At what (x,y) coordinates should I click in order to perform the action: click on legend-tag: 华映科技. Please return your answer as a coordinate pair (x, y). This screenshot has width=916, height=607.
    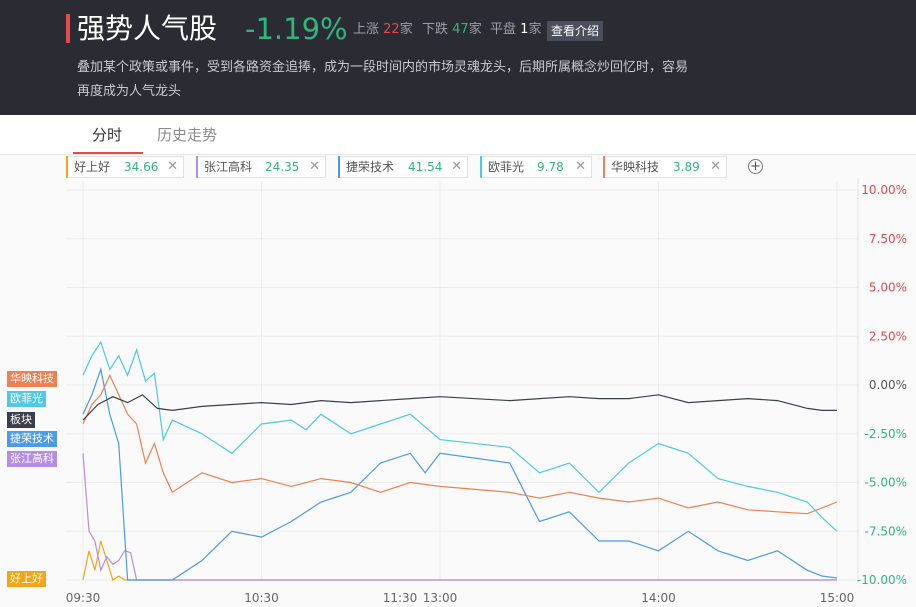
    Looking at the image, I should click on (32, 379).